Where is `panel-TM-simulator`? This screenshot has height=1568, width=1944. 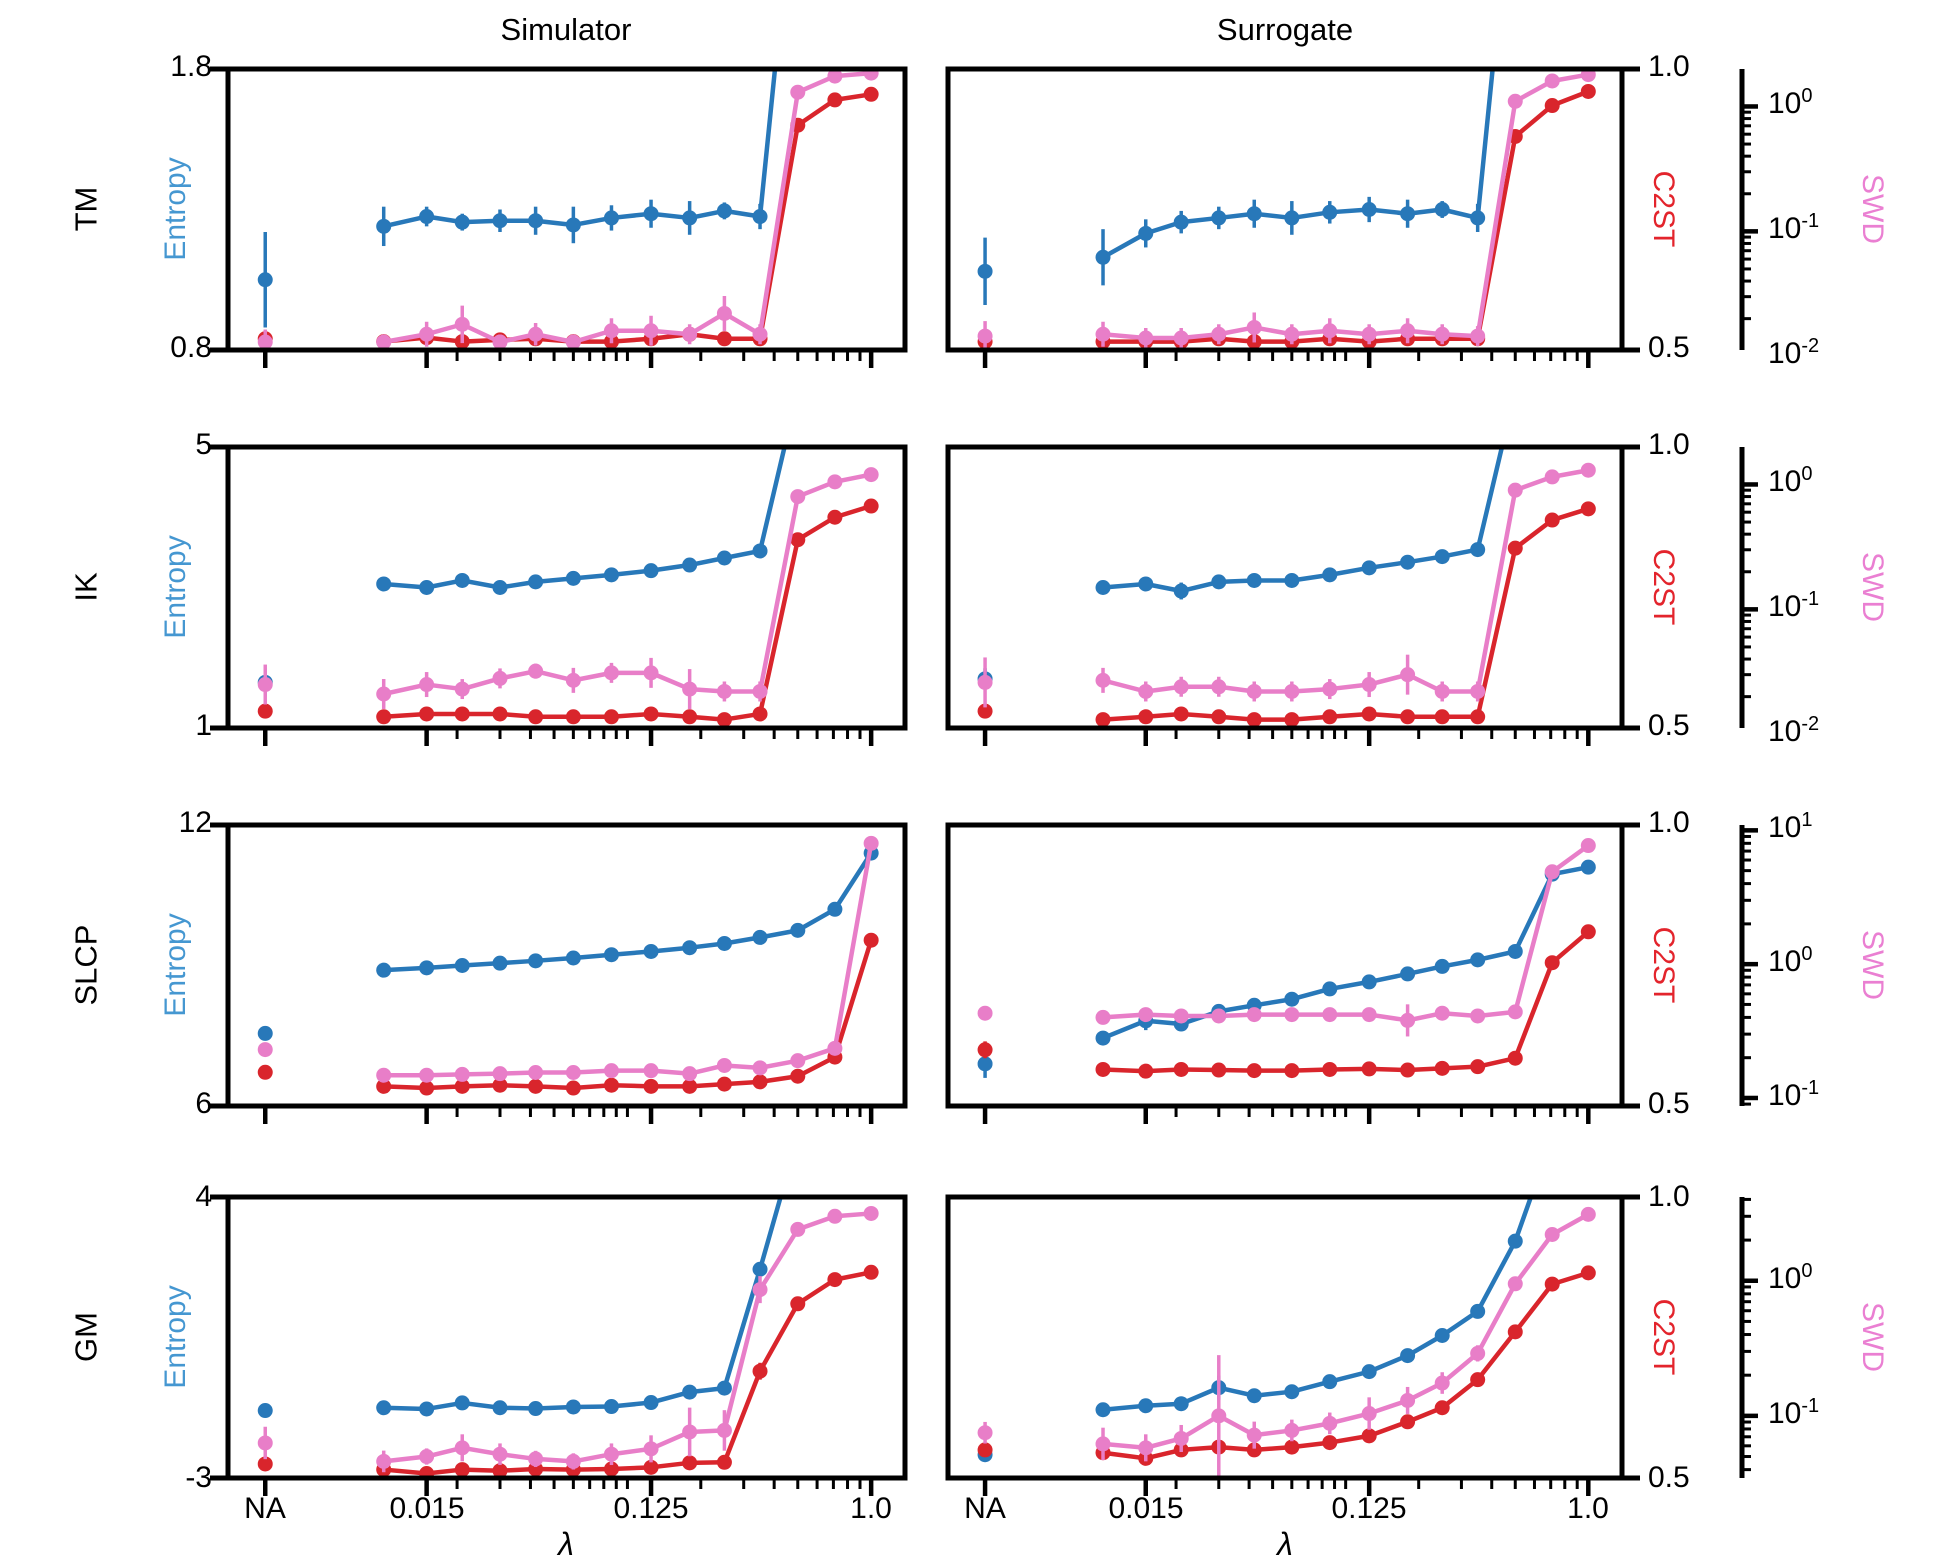 panel-TM-simulator is located at coordinates (568, 209).